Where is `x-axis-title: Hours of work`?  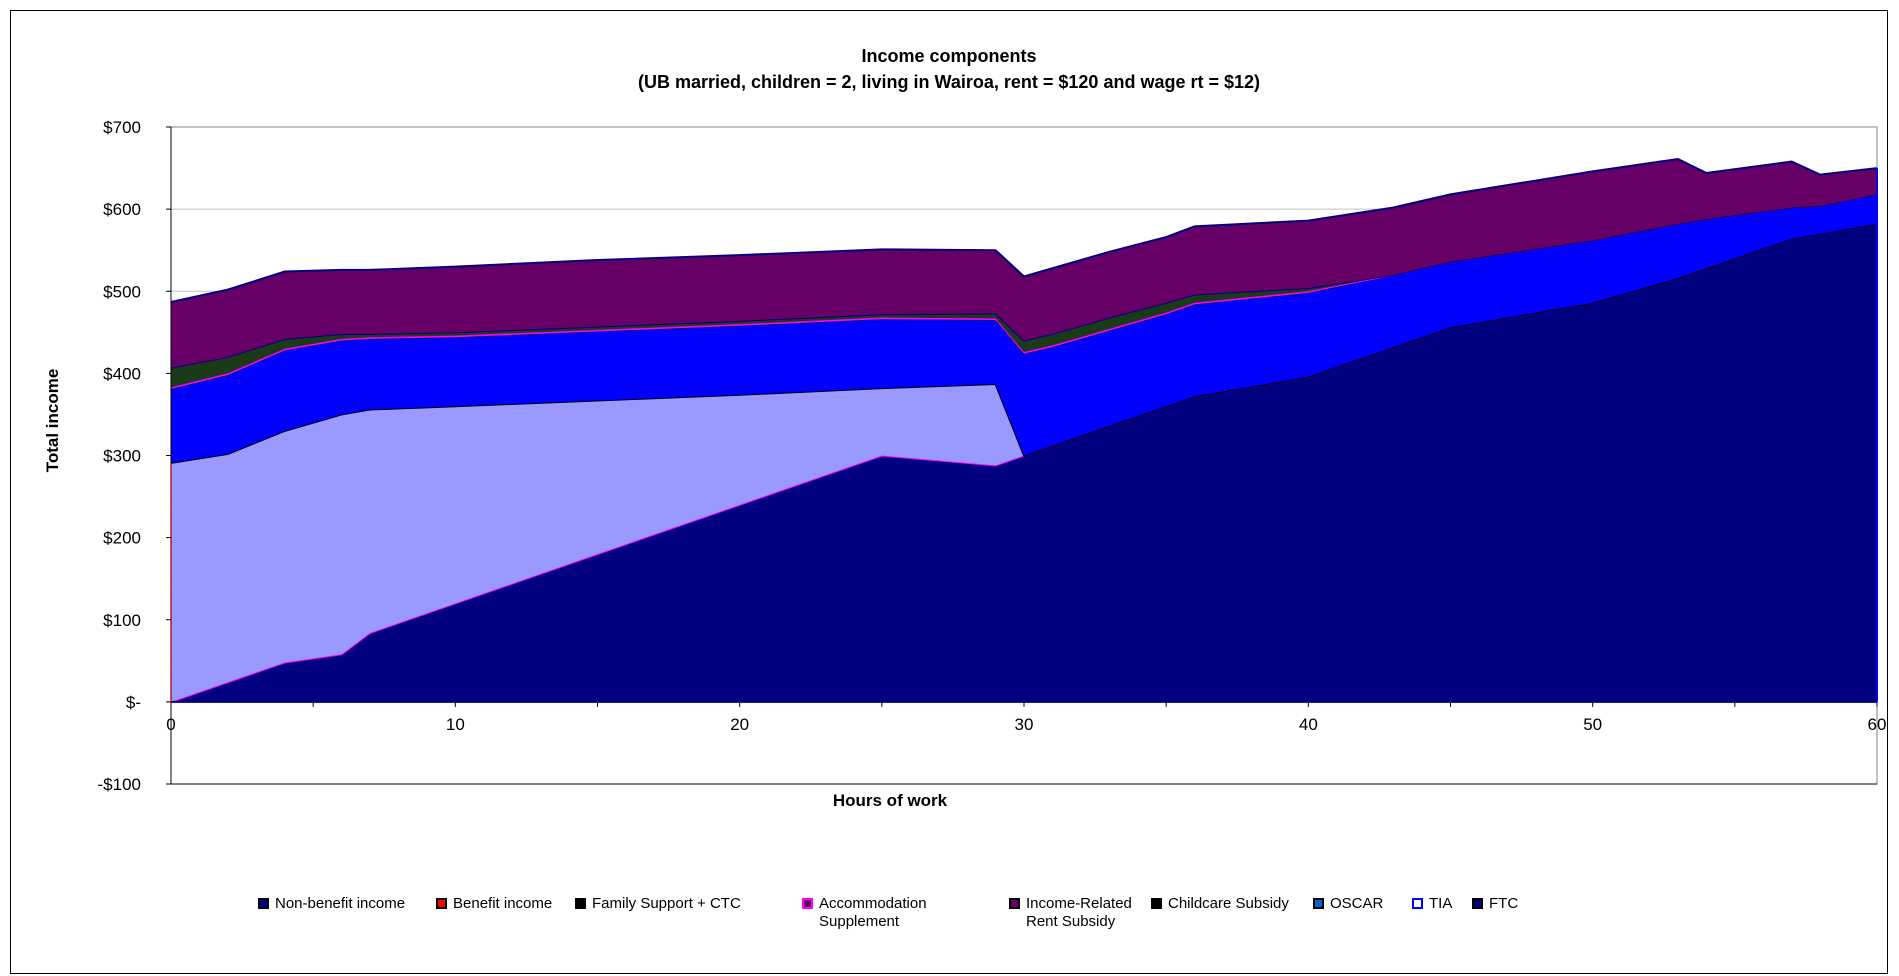
x-axis-title: Hours of work is located at coordinates (890, 800).